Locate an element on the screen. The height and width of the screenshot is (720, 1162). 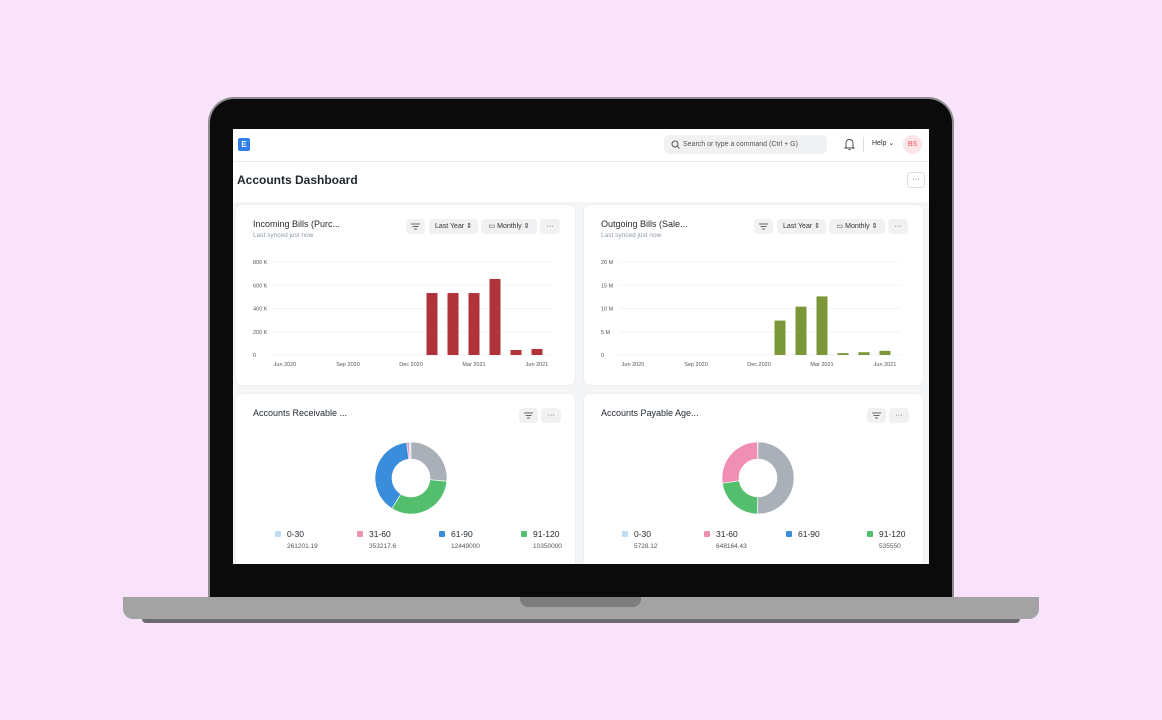
legend-label: 61-90 is located at coordinates (809, 534).